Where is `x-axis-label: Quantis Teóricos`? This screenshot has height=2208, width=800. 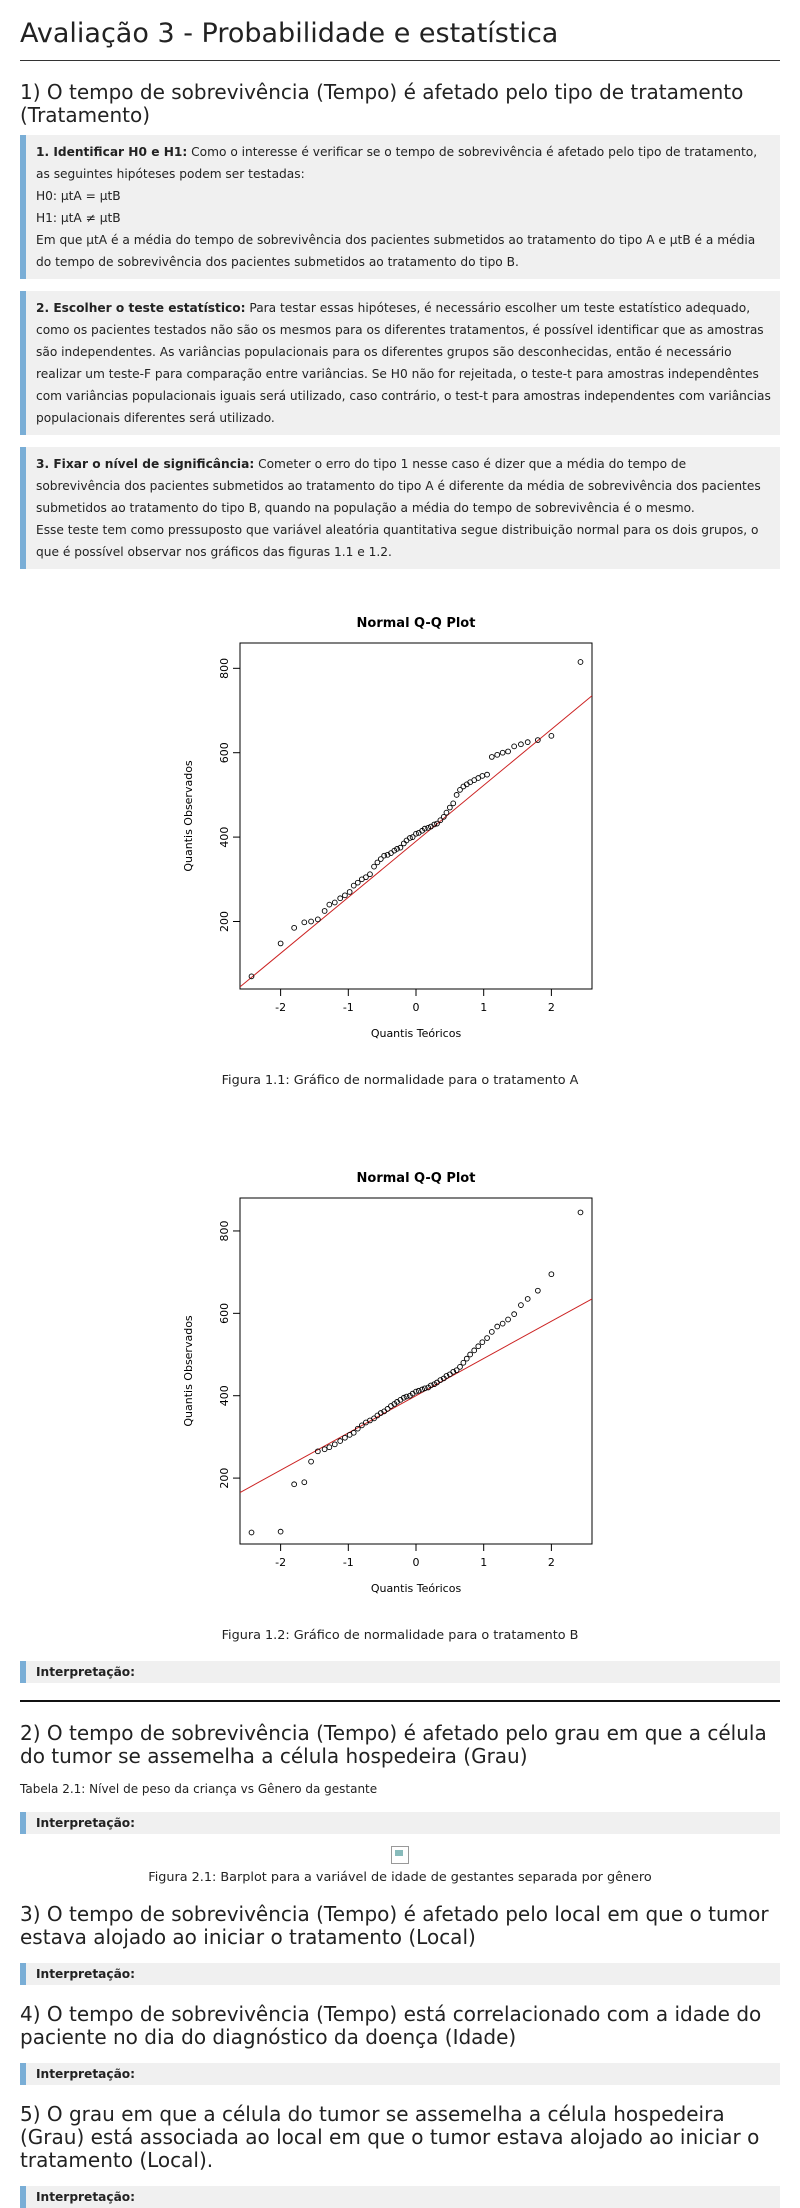 x-axis-label: Quantis Teóricos is located at coordinates (416, 1588).